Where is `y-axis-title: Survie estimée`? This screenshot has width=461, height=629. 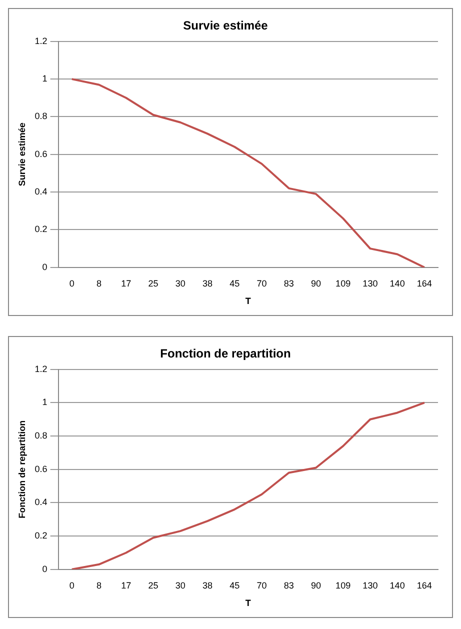
y-axis-title: Survie estimée is located at coordinates (21, 154).